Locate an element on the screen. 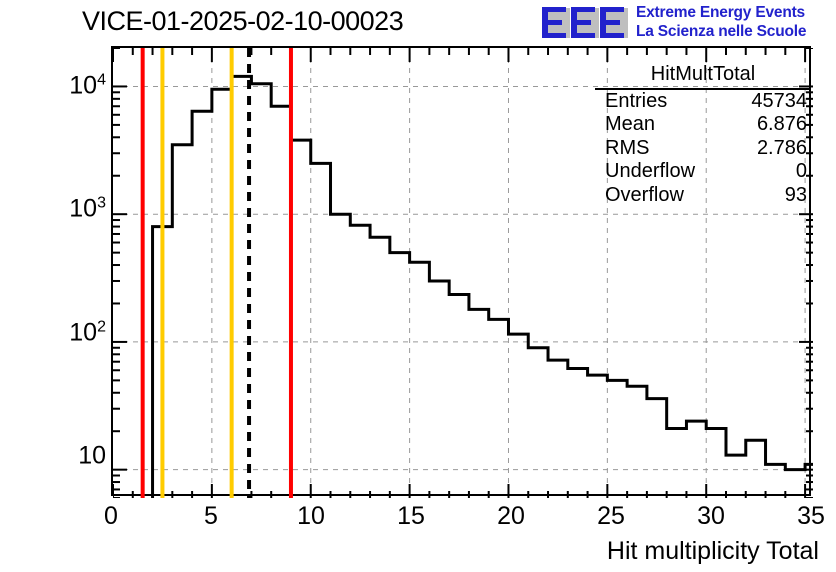 The image size is (836, 572). x-tick-label-10: 10 is located at coordinates (311, 516).